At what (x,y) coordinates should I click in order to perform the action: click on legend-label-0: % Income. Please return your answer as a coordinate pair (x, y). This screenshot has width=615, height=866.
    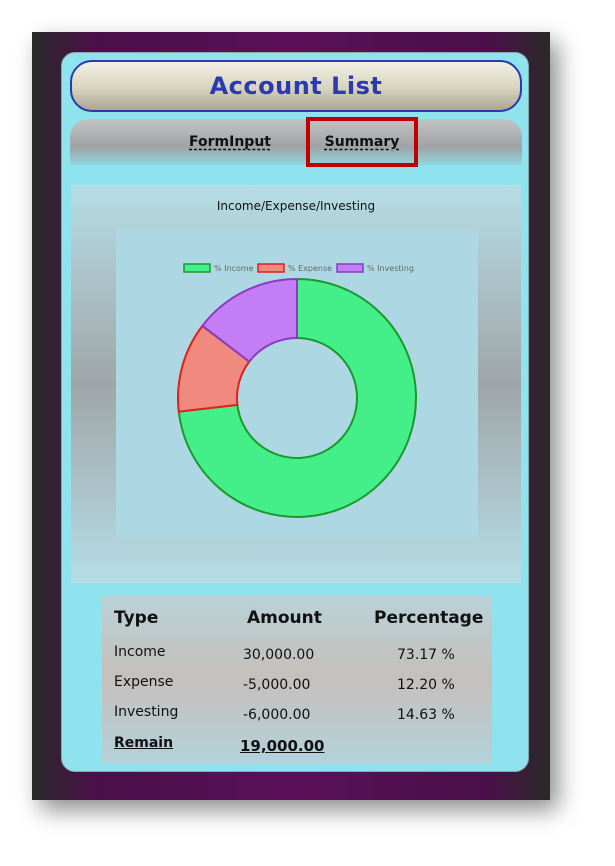
    Looking at the image, I should click on (234, 268).